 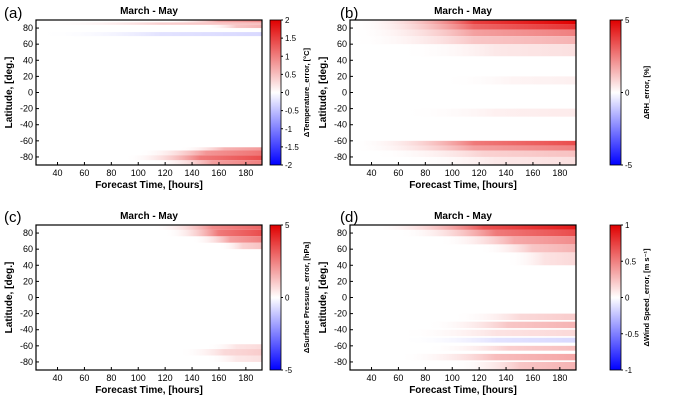 What do you see at coordinates (632, 334) in the screenshot?
I see `colorbar-tick-label: -0.5` at bounding box center [632, 334].